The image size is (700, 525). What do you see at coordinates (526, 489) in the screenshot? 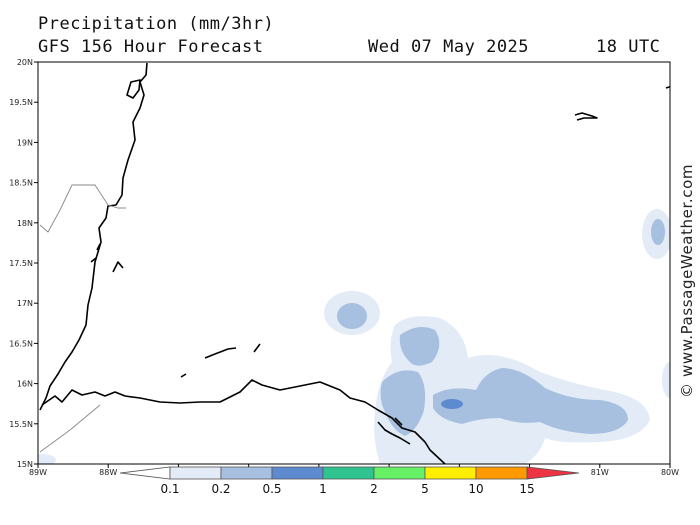
I see `colorbar-label: 15` at bounding box center [526, 489].